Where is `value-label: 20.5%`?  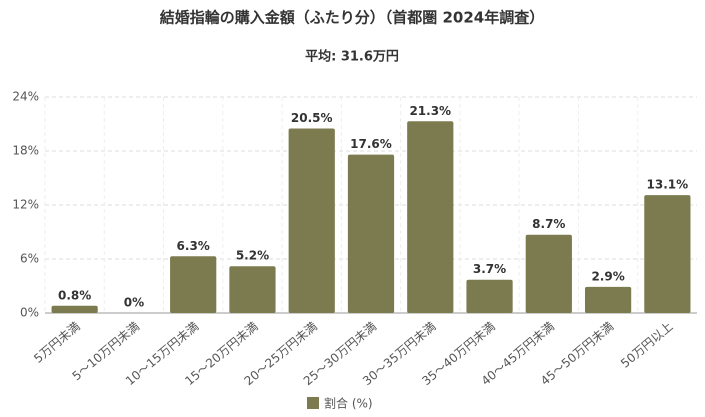 value-label: 20.5% is located at coordinates (312, 118).